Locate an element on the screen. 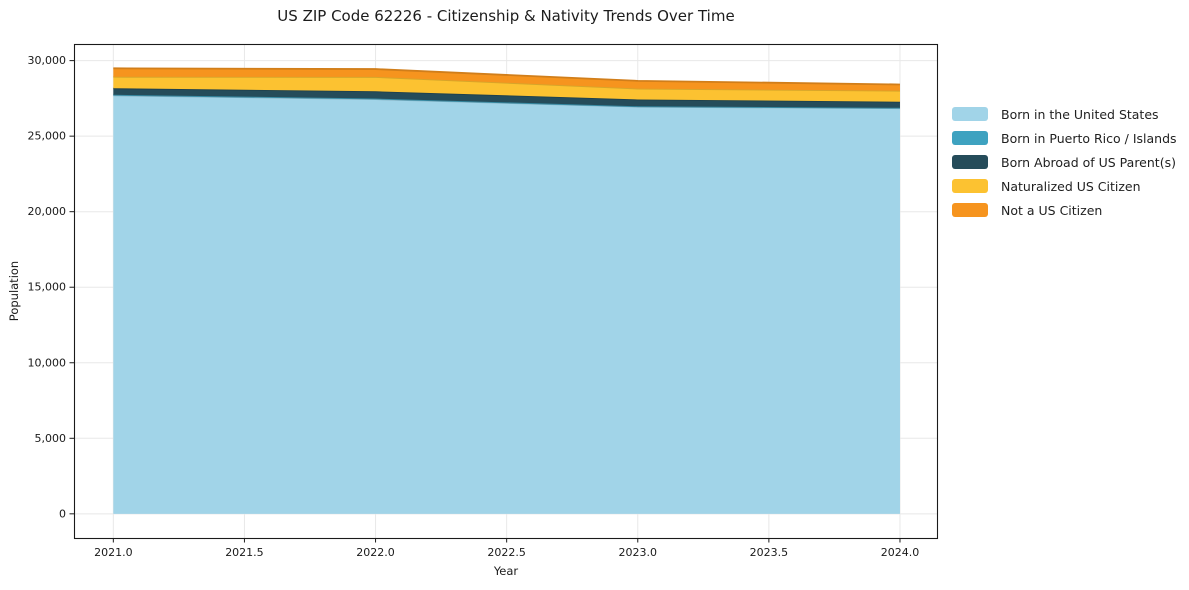  legend-item-born-in-the-united-states: Born in the United States is located at coordinates (1064, 114).